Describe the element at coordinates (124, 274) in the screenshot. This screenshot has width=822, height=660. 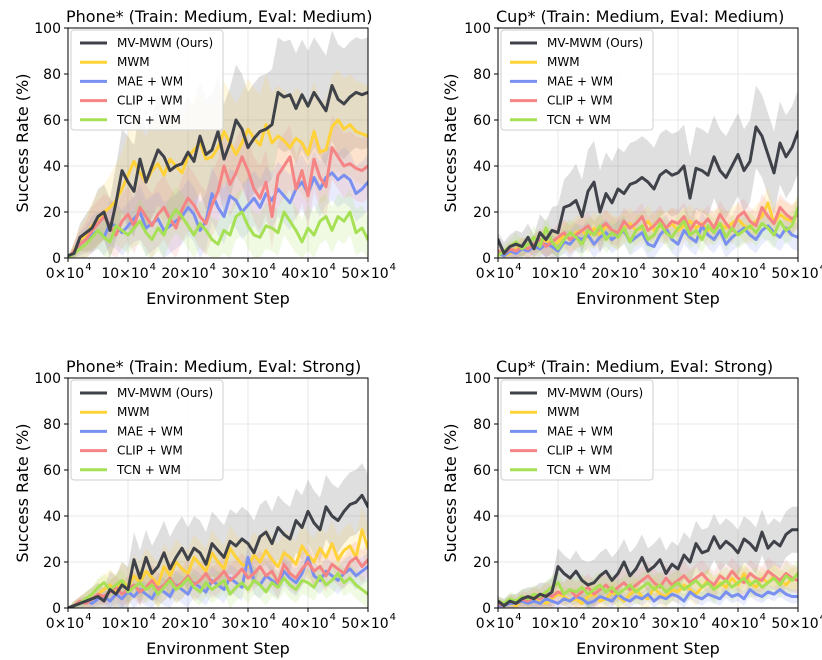
I see `x-tick-label: 10×10` at that location.